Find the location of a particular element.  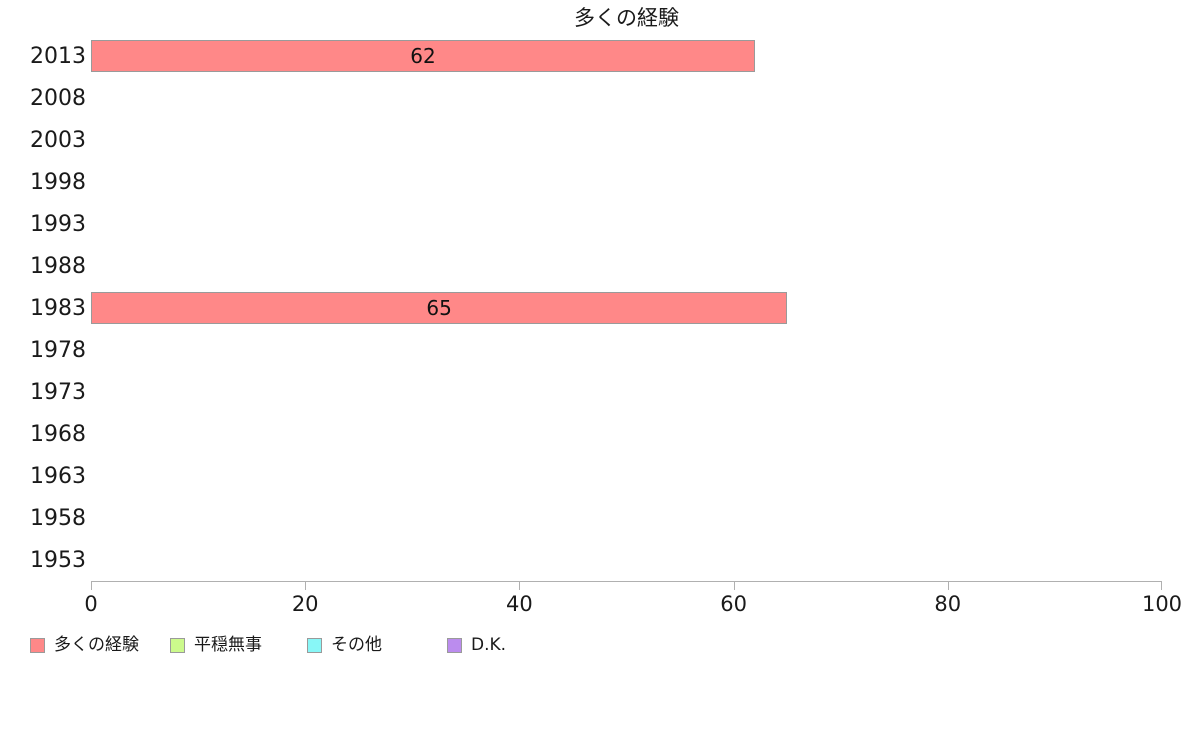

y-axis-tick-label: 1963 is located at coordinates (58, 476).